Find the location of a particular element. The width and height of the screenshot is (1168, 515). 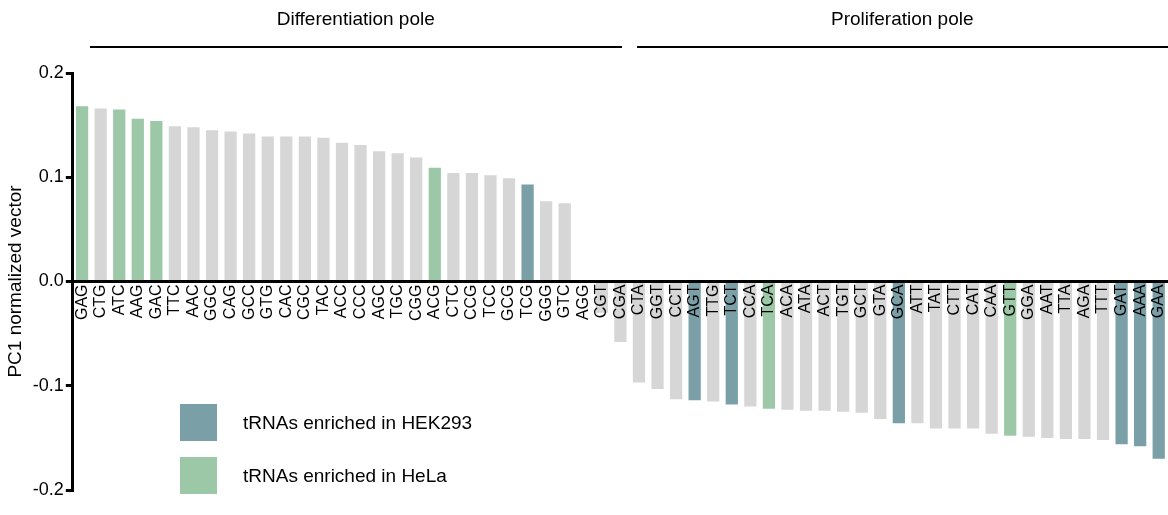

y-tick-label: 0.1 is located at coordinates (51, 176).